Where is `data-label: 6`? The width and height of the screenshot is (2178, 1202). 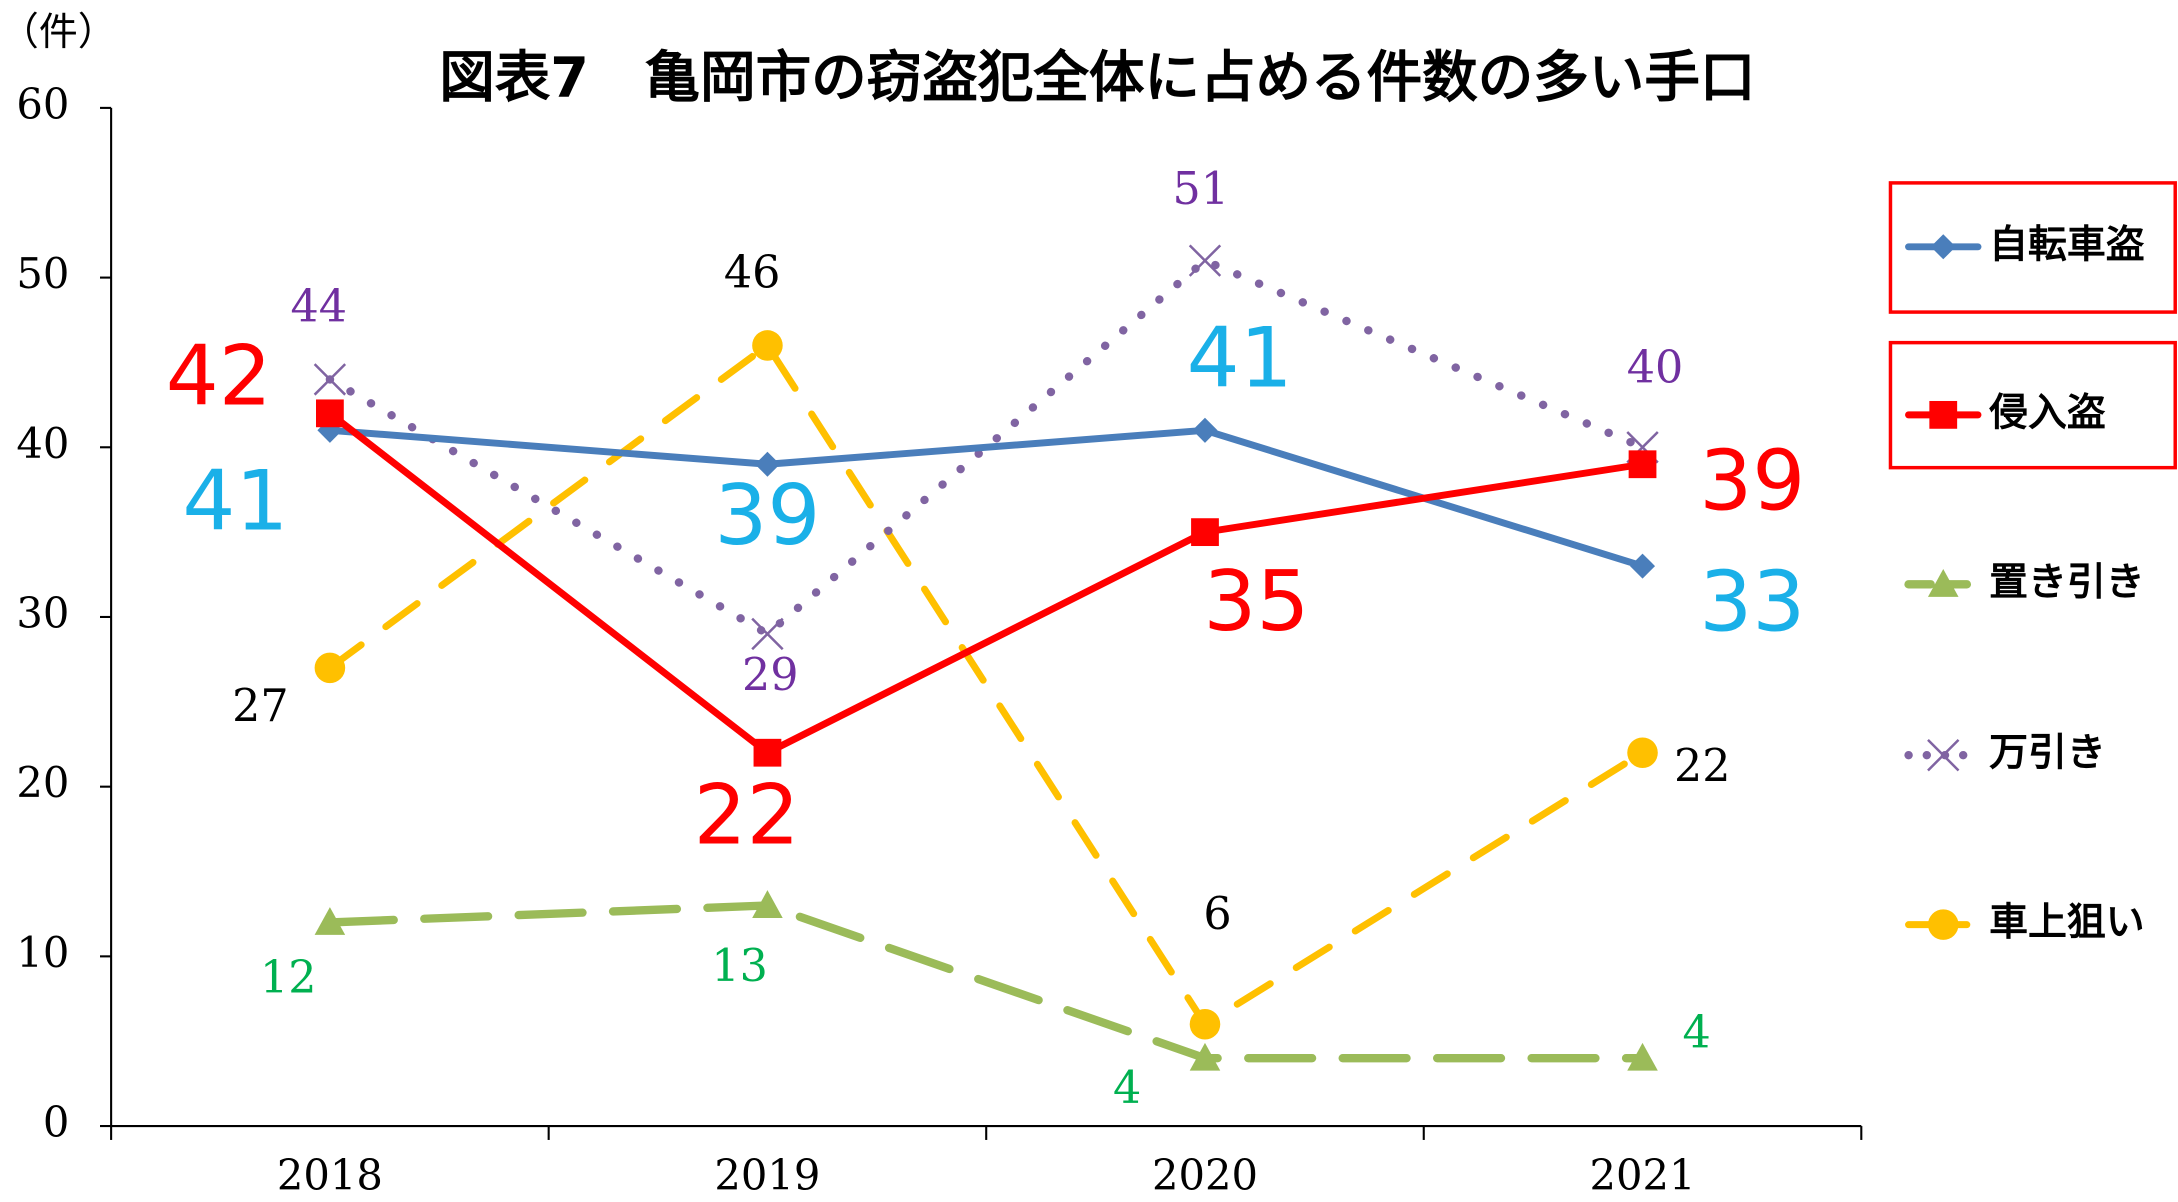
data-label: 6 is located at coordinates (1217, 914).